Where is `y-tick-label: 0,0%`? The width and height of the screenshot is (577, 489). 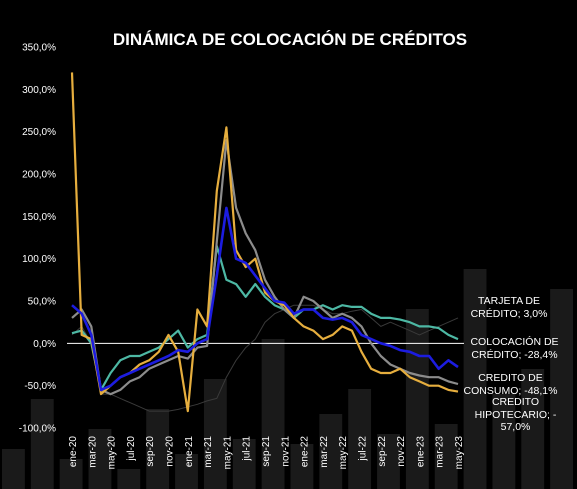
y-tick-label: 0,0% is located at coordinates (44, 344).